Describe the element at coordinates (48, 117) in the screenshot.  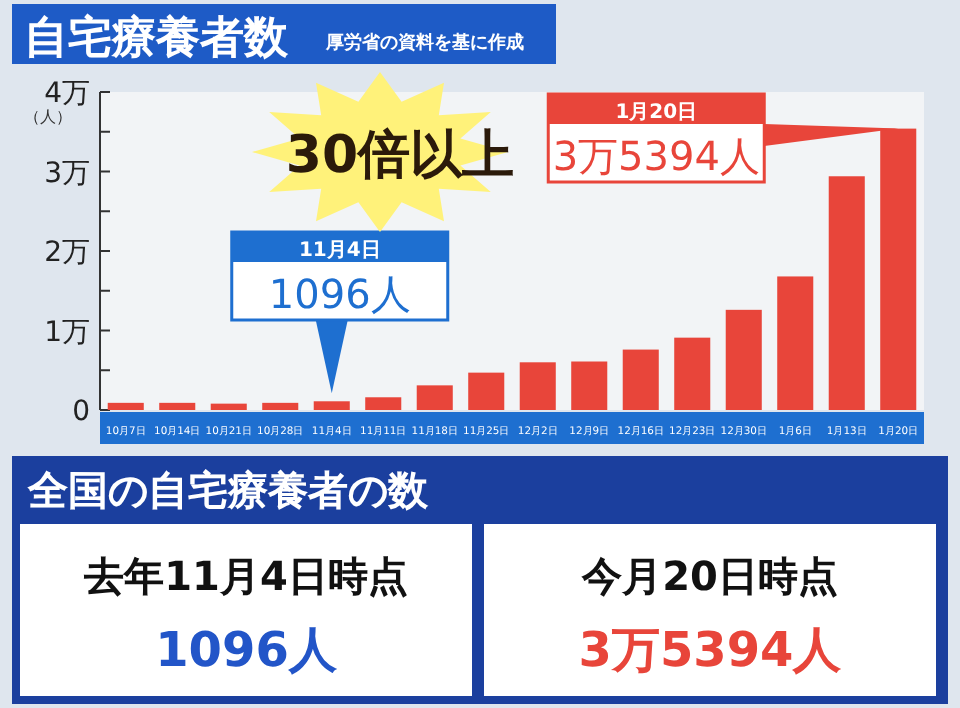
I see `y-axis-title: （人）` at that location.